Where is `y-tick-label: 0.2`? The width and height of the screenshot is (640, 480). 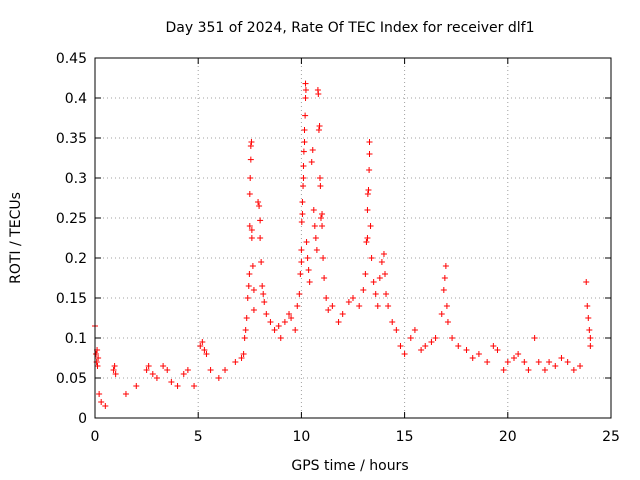 y-tick-label: 0.2 is located at coordinates (76, 259).